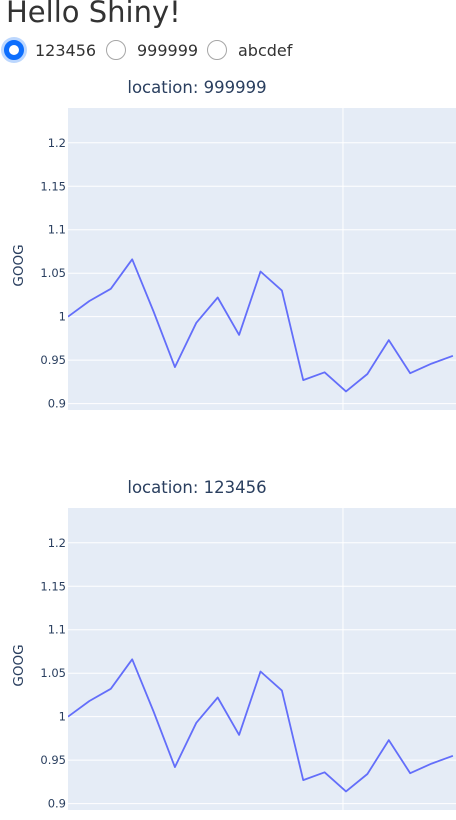 The width and height of the screenshot is (456, 820). What do you see at coordinates (265, 50) in the screenshot?
I see `radio-label-2: abcdef` at bounding box center [265, 50].